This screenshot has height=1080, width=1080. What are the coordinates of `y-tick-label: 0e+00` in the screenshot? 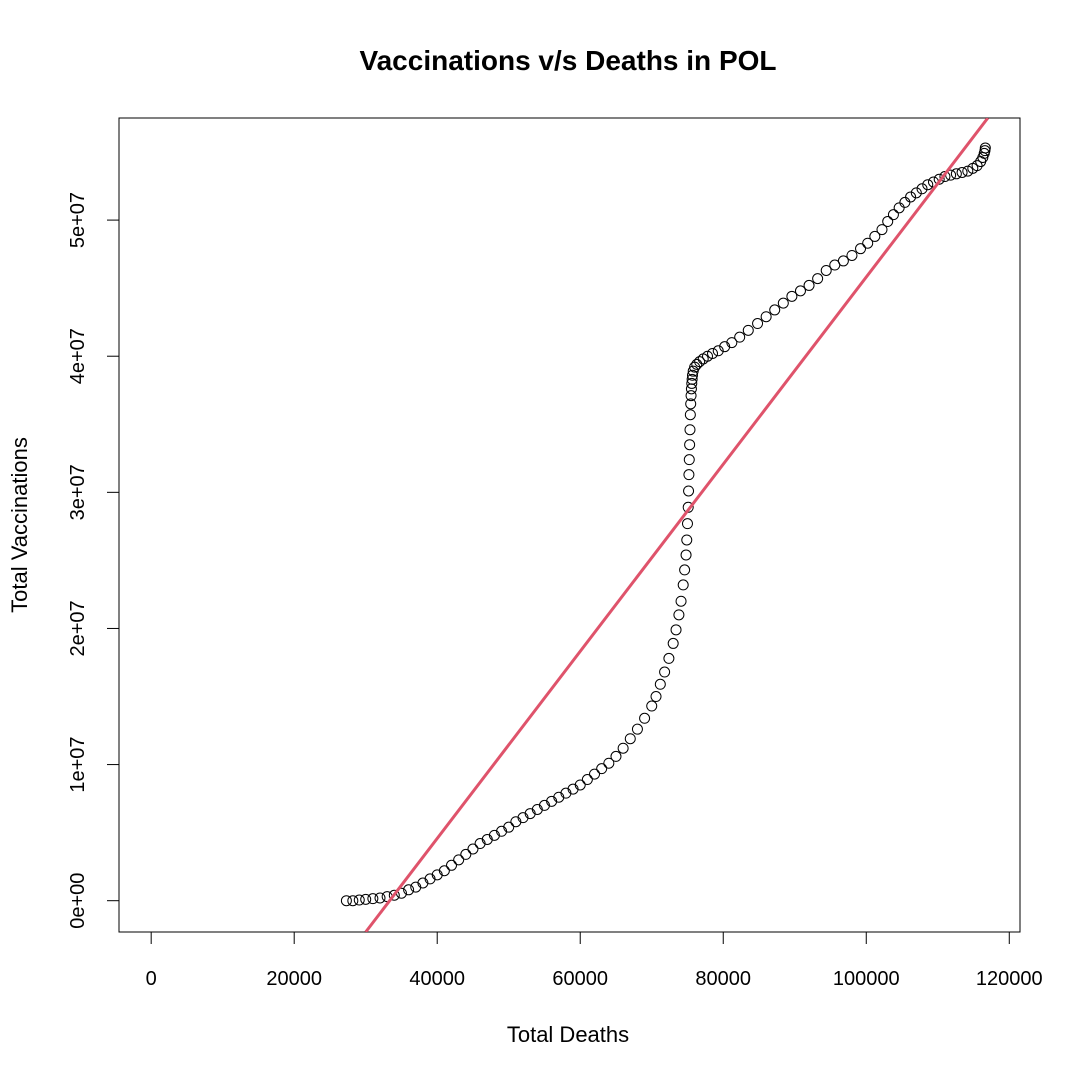 It's located at (78, 901).